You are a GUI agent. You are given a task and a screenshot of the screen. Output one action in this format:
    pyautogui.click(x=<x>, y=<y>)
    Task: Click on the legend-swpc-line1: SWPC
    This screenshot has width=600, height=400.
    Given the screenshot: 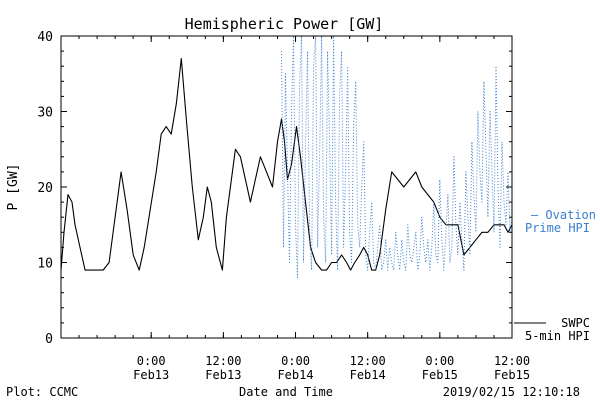 What is the action you would take?
    pyautogui.click(x=575, y=323)
    